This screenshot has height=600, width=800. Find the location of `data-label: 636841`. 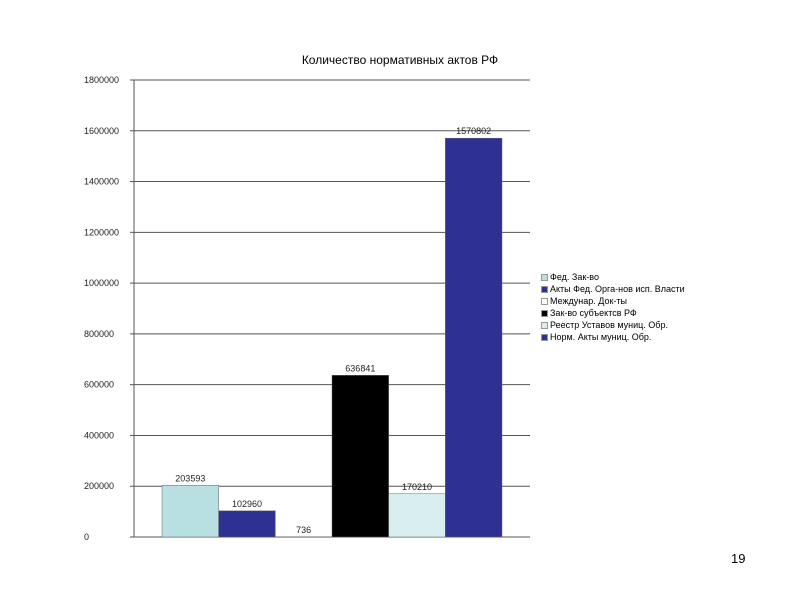

data-label: 636841 is located at coordinates (360, 368).